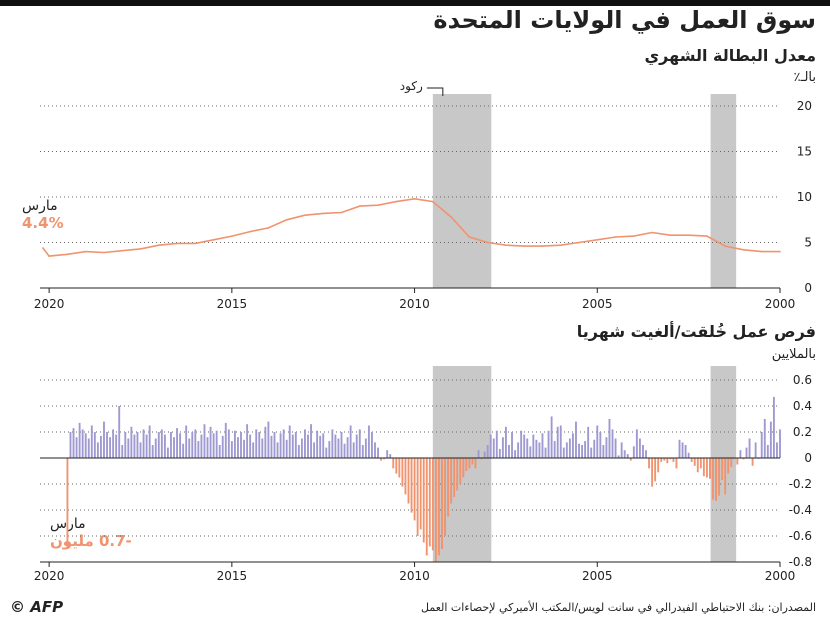 The height and width of the screenshot is (624, 830). I want to click on ytick-label-0: 0, so click(808, 288).